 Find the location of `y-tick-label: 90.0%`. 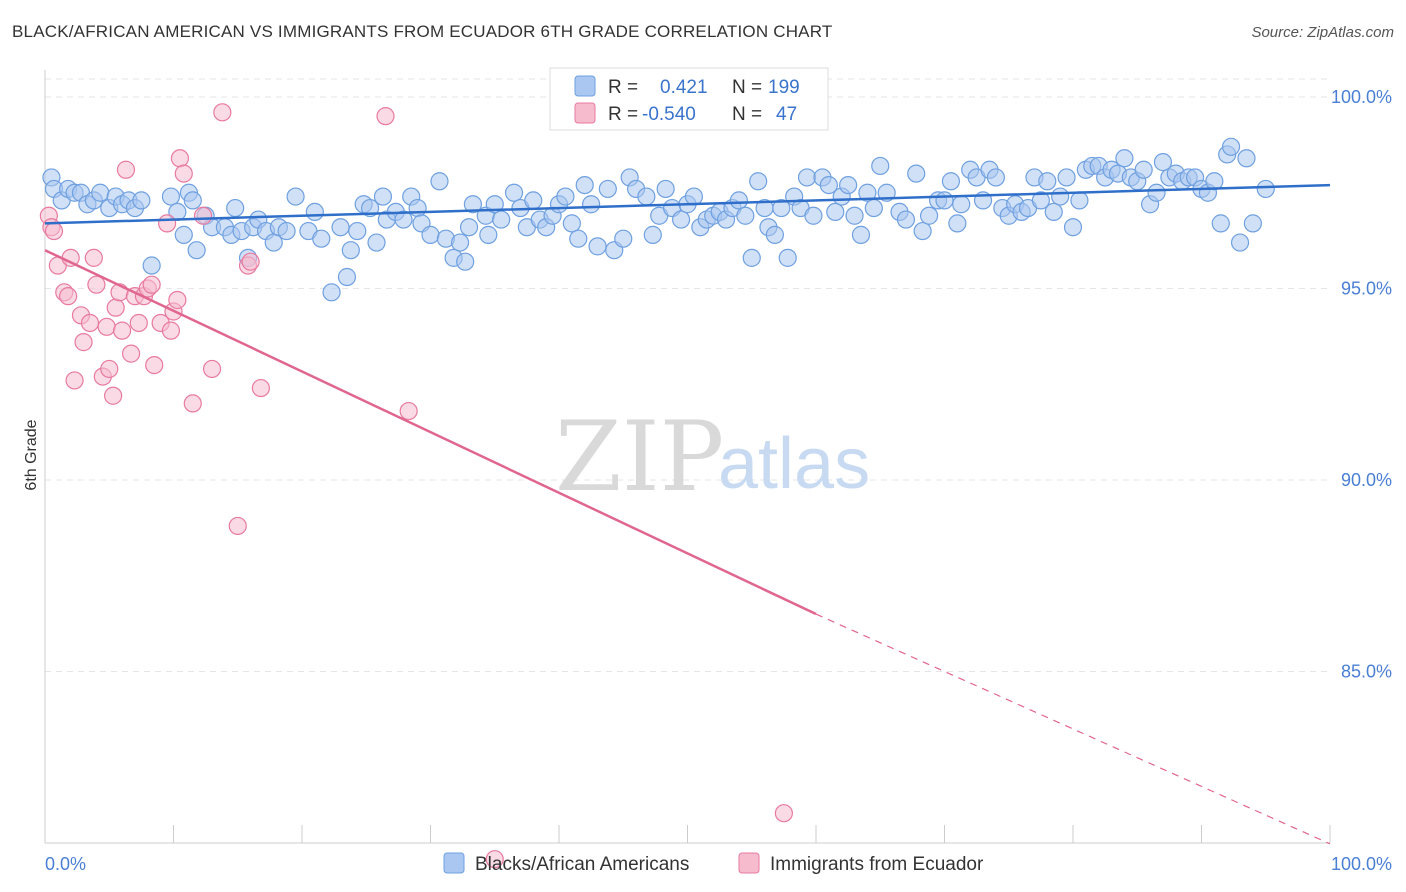

y-tick-label: 90.0% is located at coordinates (1366, 480).